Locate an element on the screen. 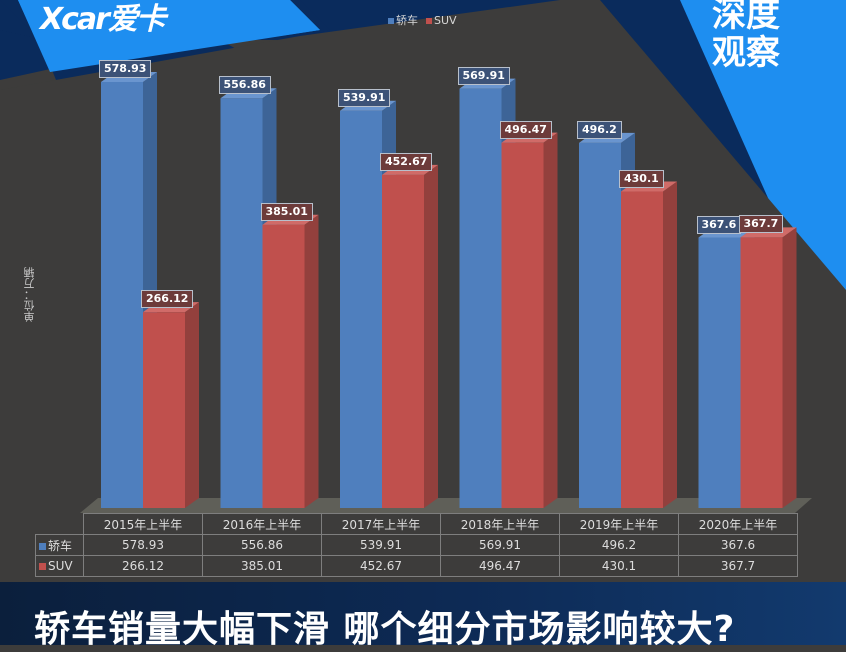 This screenshot has width=846, height=652. table-cell: 569.91 is located at coordinates (500, 545).